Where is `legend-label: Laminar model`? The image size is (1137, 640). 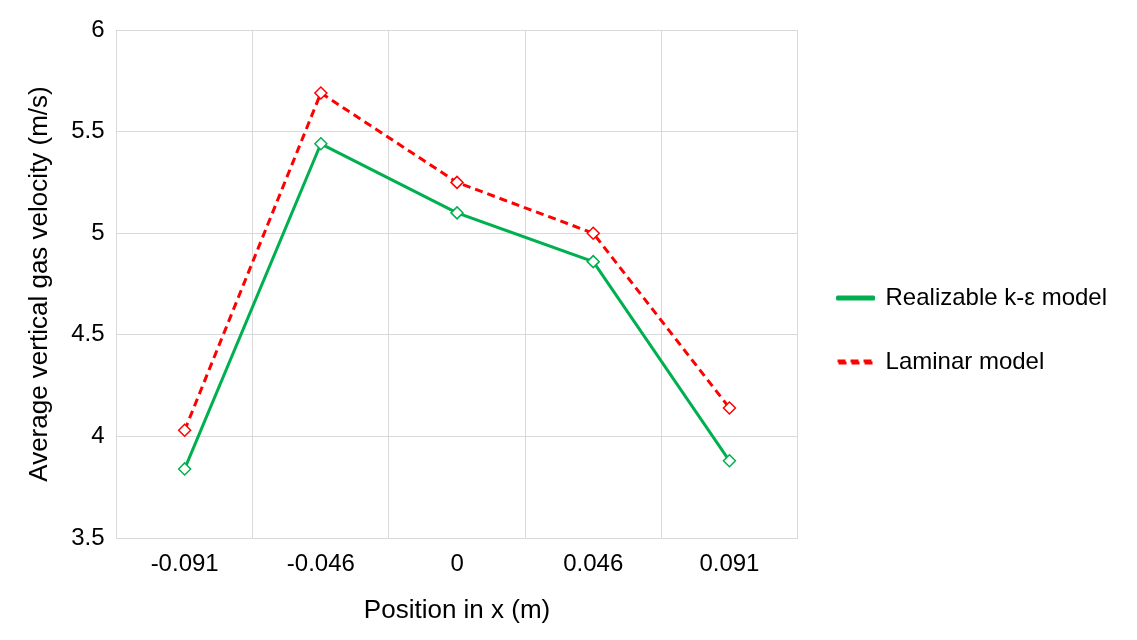 legend-label: Laminar model is located at coordinates (965, 360).